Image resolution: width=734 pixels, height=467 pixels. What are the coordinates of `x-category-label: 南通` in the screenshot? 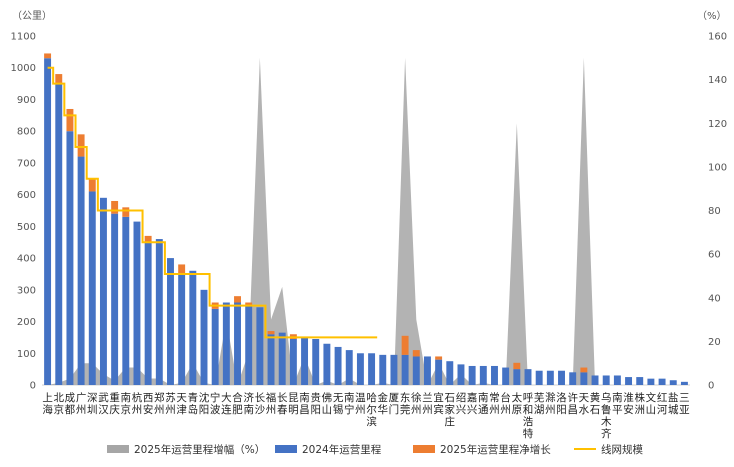 It's located at (483, 403).